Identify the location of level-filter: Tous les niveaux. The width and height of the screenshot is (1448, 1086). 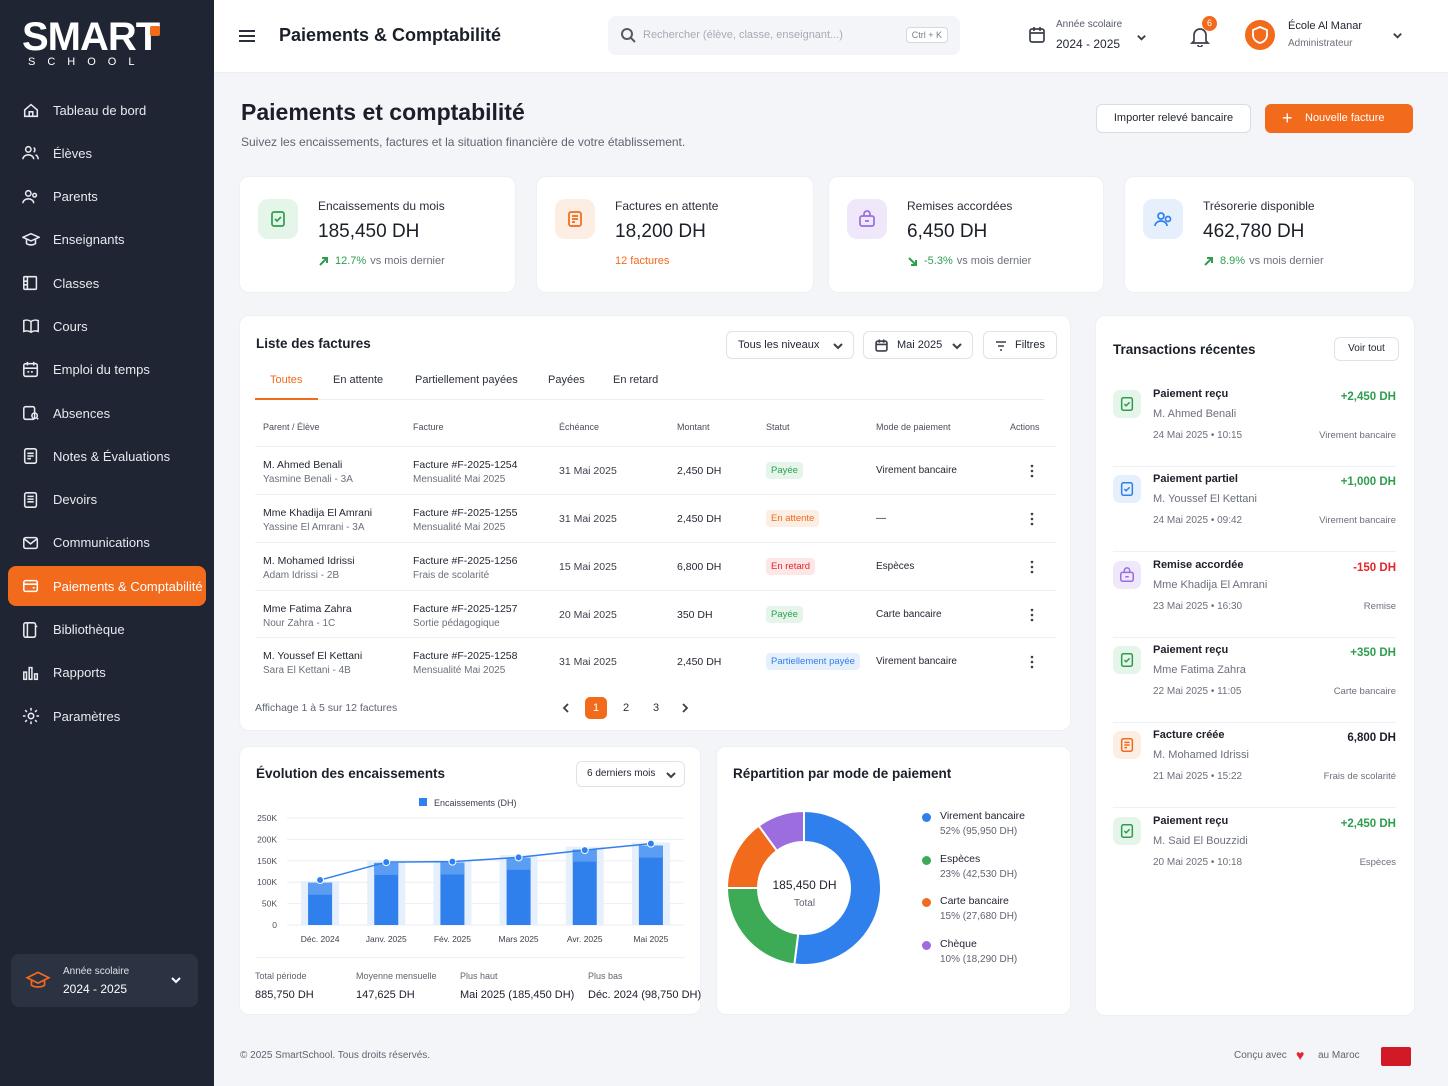
(790, 345).